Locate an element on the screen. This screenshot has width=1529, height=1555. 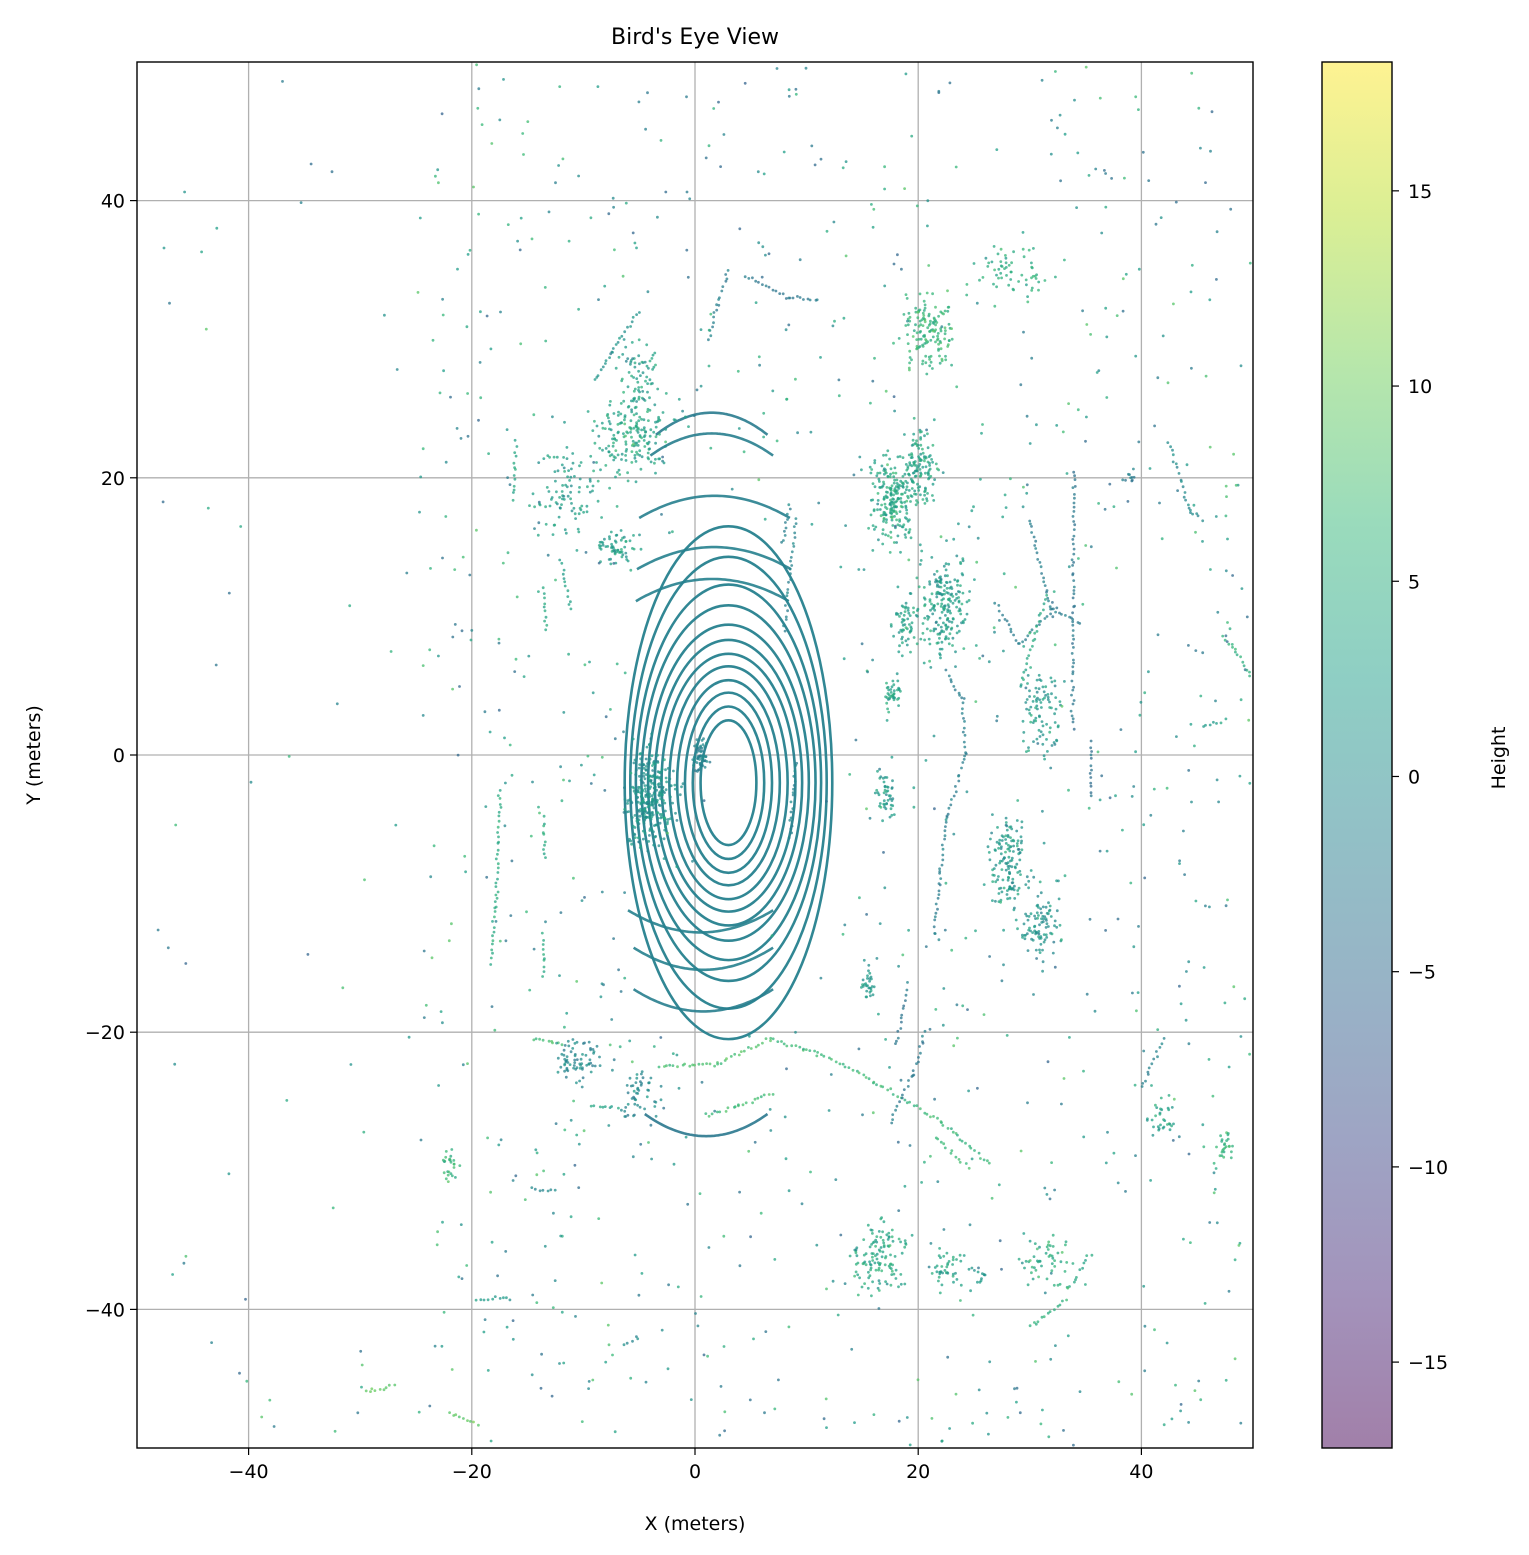
chart-title: Bird's Eye View is located at coordinates (695, 37).